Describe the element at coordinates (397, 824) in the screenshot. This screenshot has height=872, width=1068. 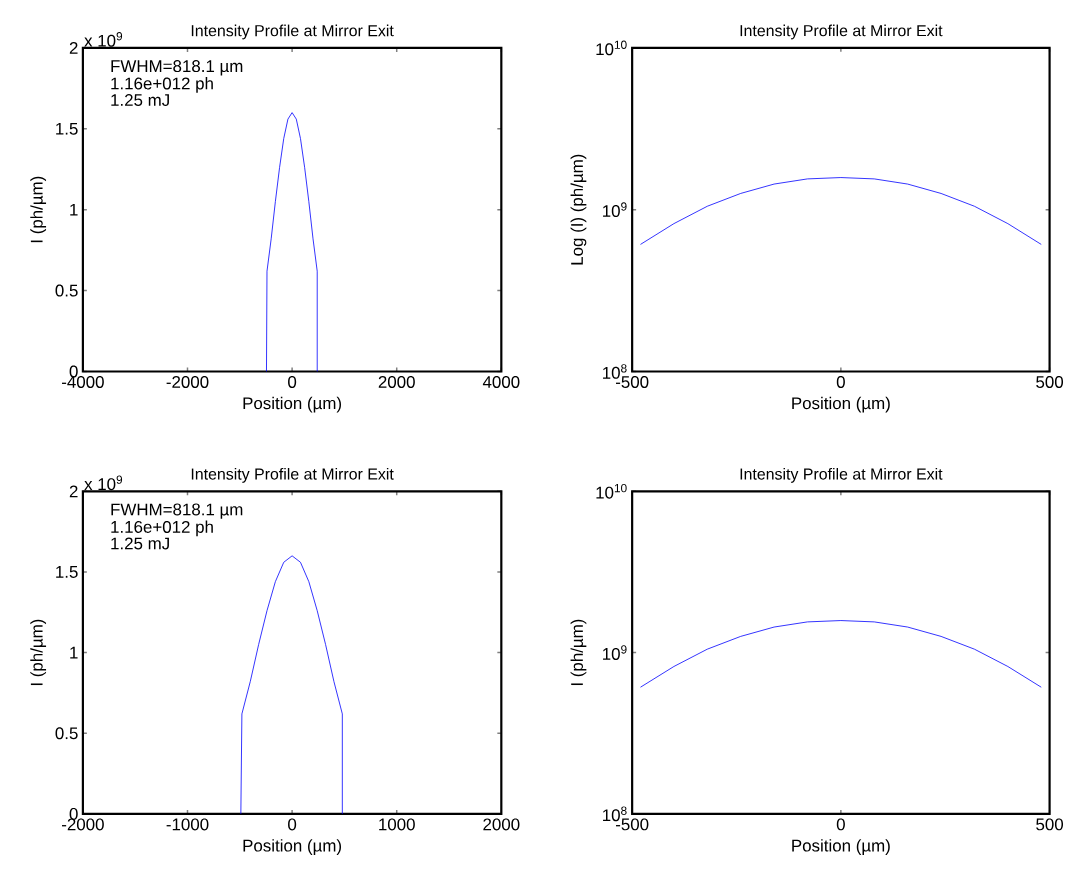
I see `x-tick-label: 1000` at that location.